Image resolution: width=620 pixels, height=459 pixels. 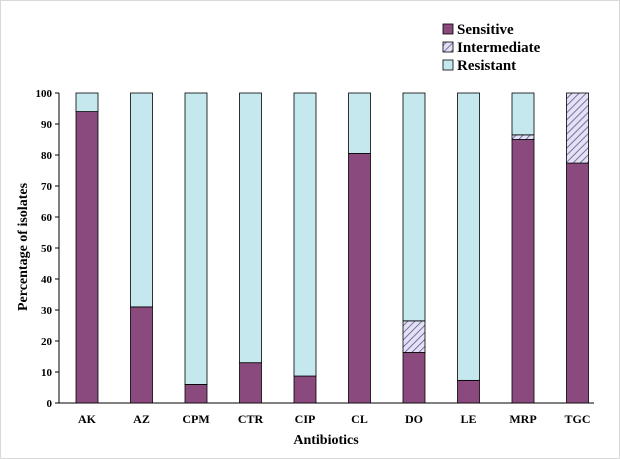 I want to click on legend-label-intermediate: Intermediate, so click(x=499, y=48).